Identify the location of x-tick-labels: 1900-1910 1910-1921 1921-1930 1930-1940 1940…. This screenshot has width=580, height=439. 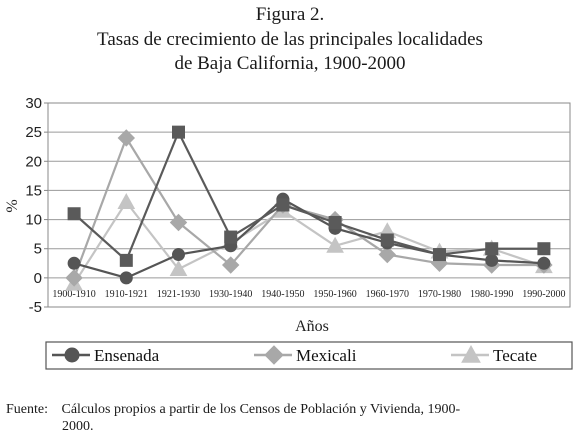
(308, 294).